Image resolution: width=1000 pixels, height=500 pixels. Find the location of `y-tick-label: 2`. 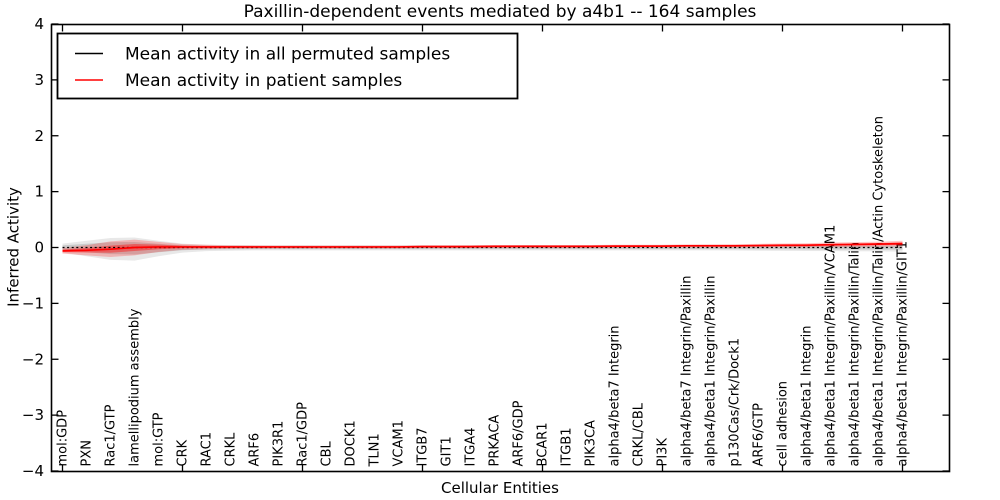

y-tick-label: 2 is located at coordinates (39, 136).